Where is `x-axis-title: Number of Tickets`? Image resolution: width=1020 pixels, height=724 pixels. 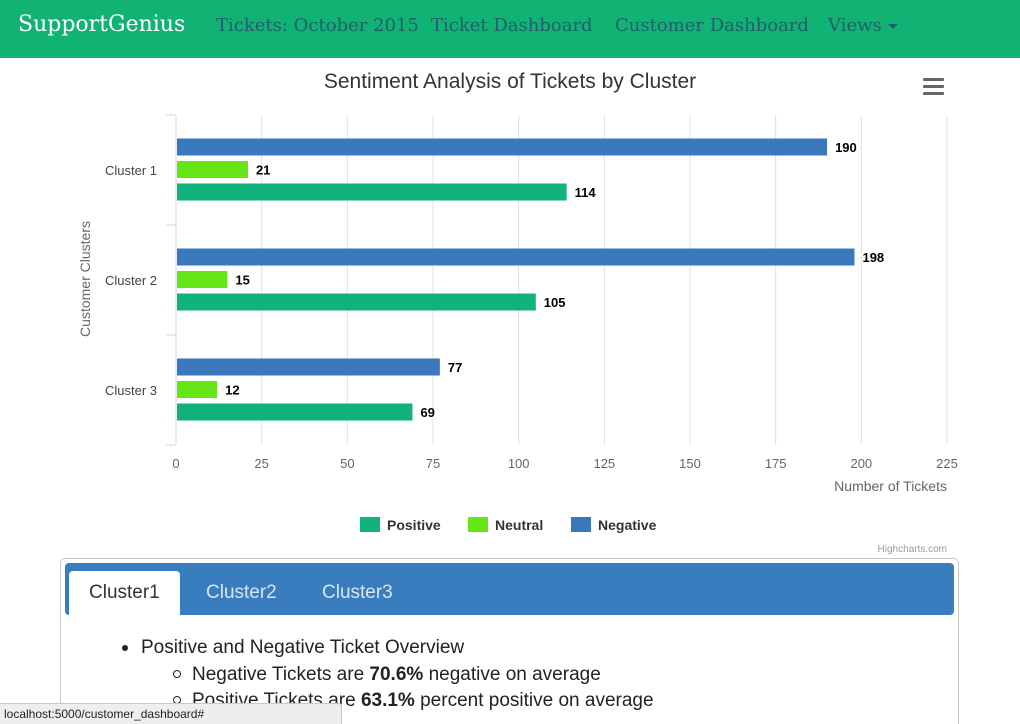
x-axis-title: Number of Tickets is located at coordinates (890, 486).